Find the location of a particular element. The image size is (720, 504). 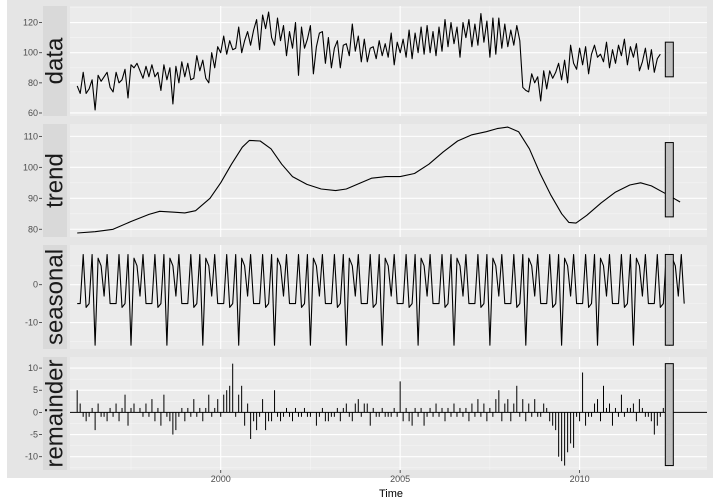

y-tick-label: 60 is located at coordinates (33, 113).